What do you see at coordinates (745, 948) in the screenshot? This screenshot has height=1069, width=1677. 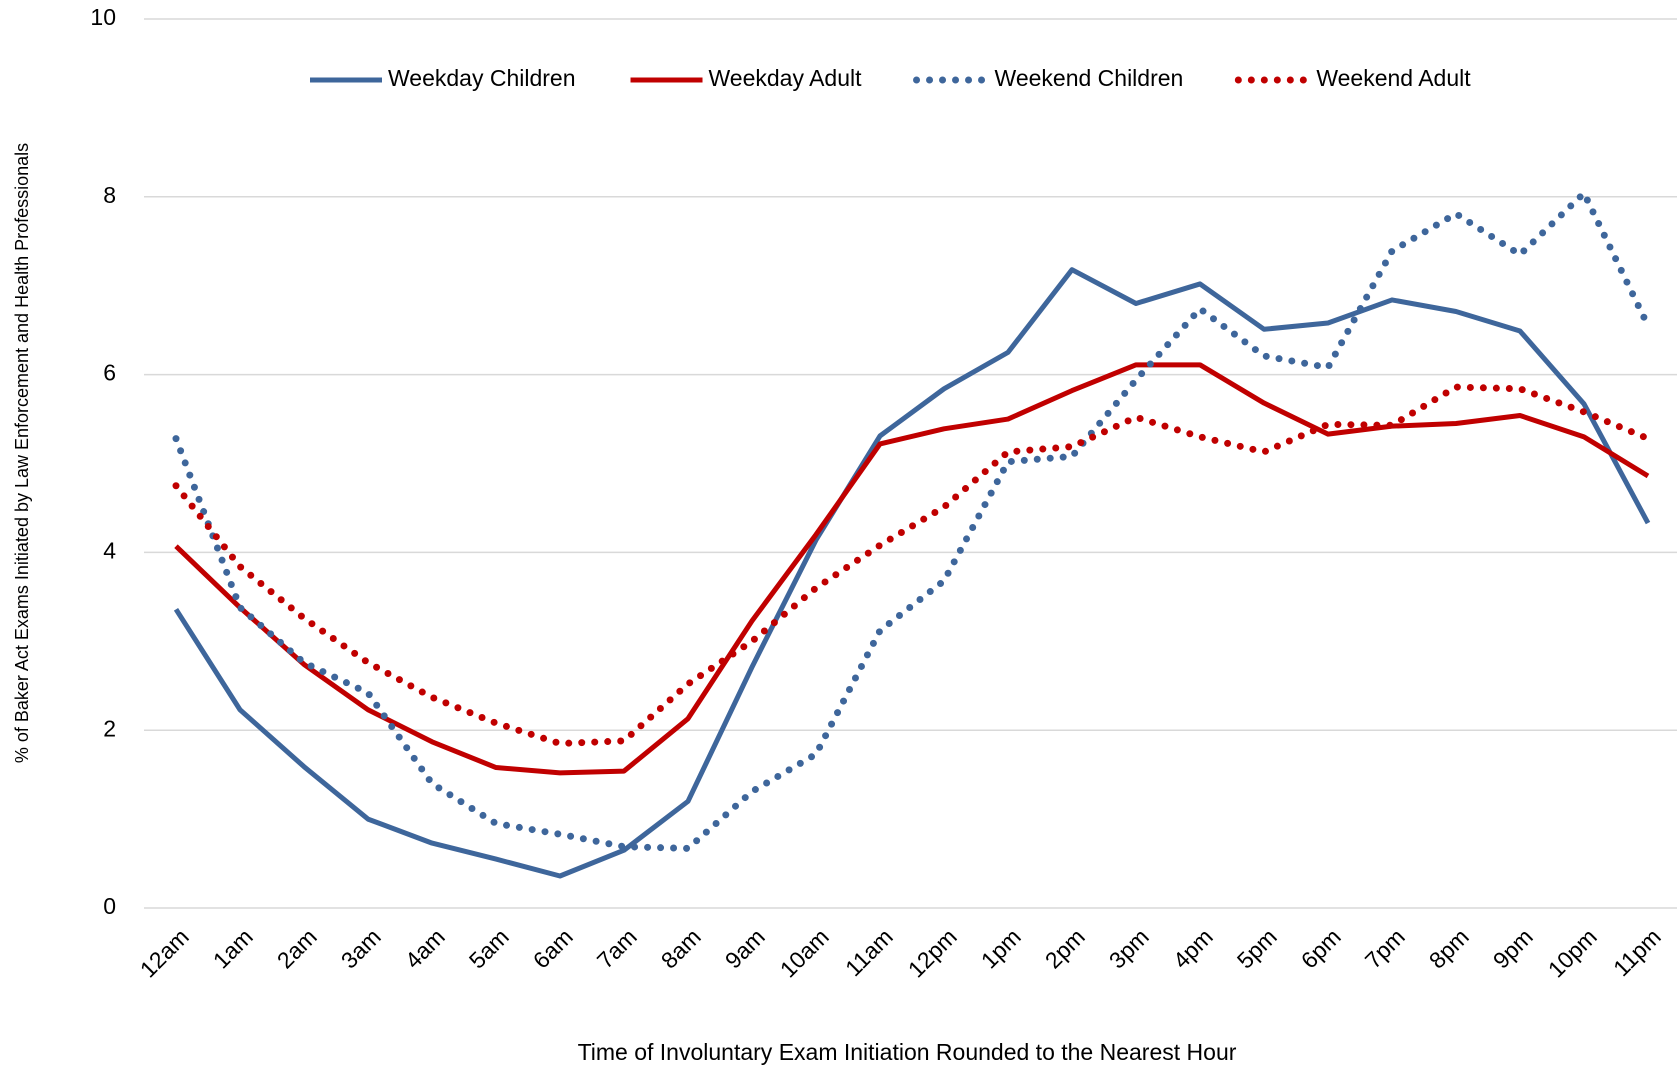 I see `x-tick-label: 9am` at bounding box center [745, 948].